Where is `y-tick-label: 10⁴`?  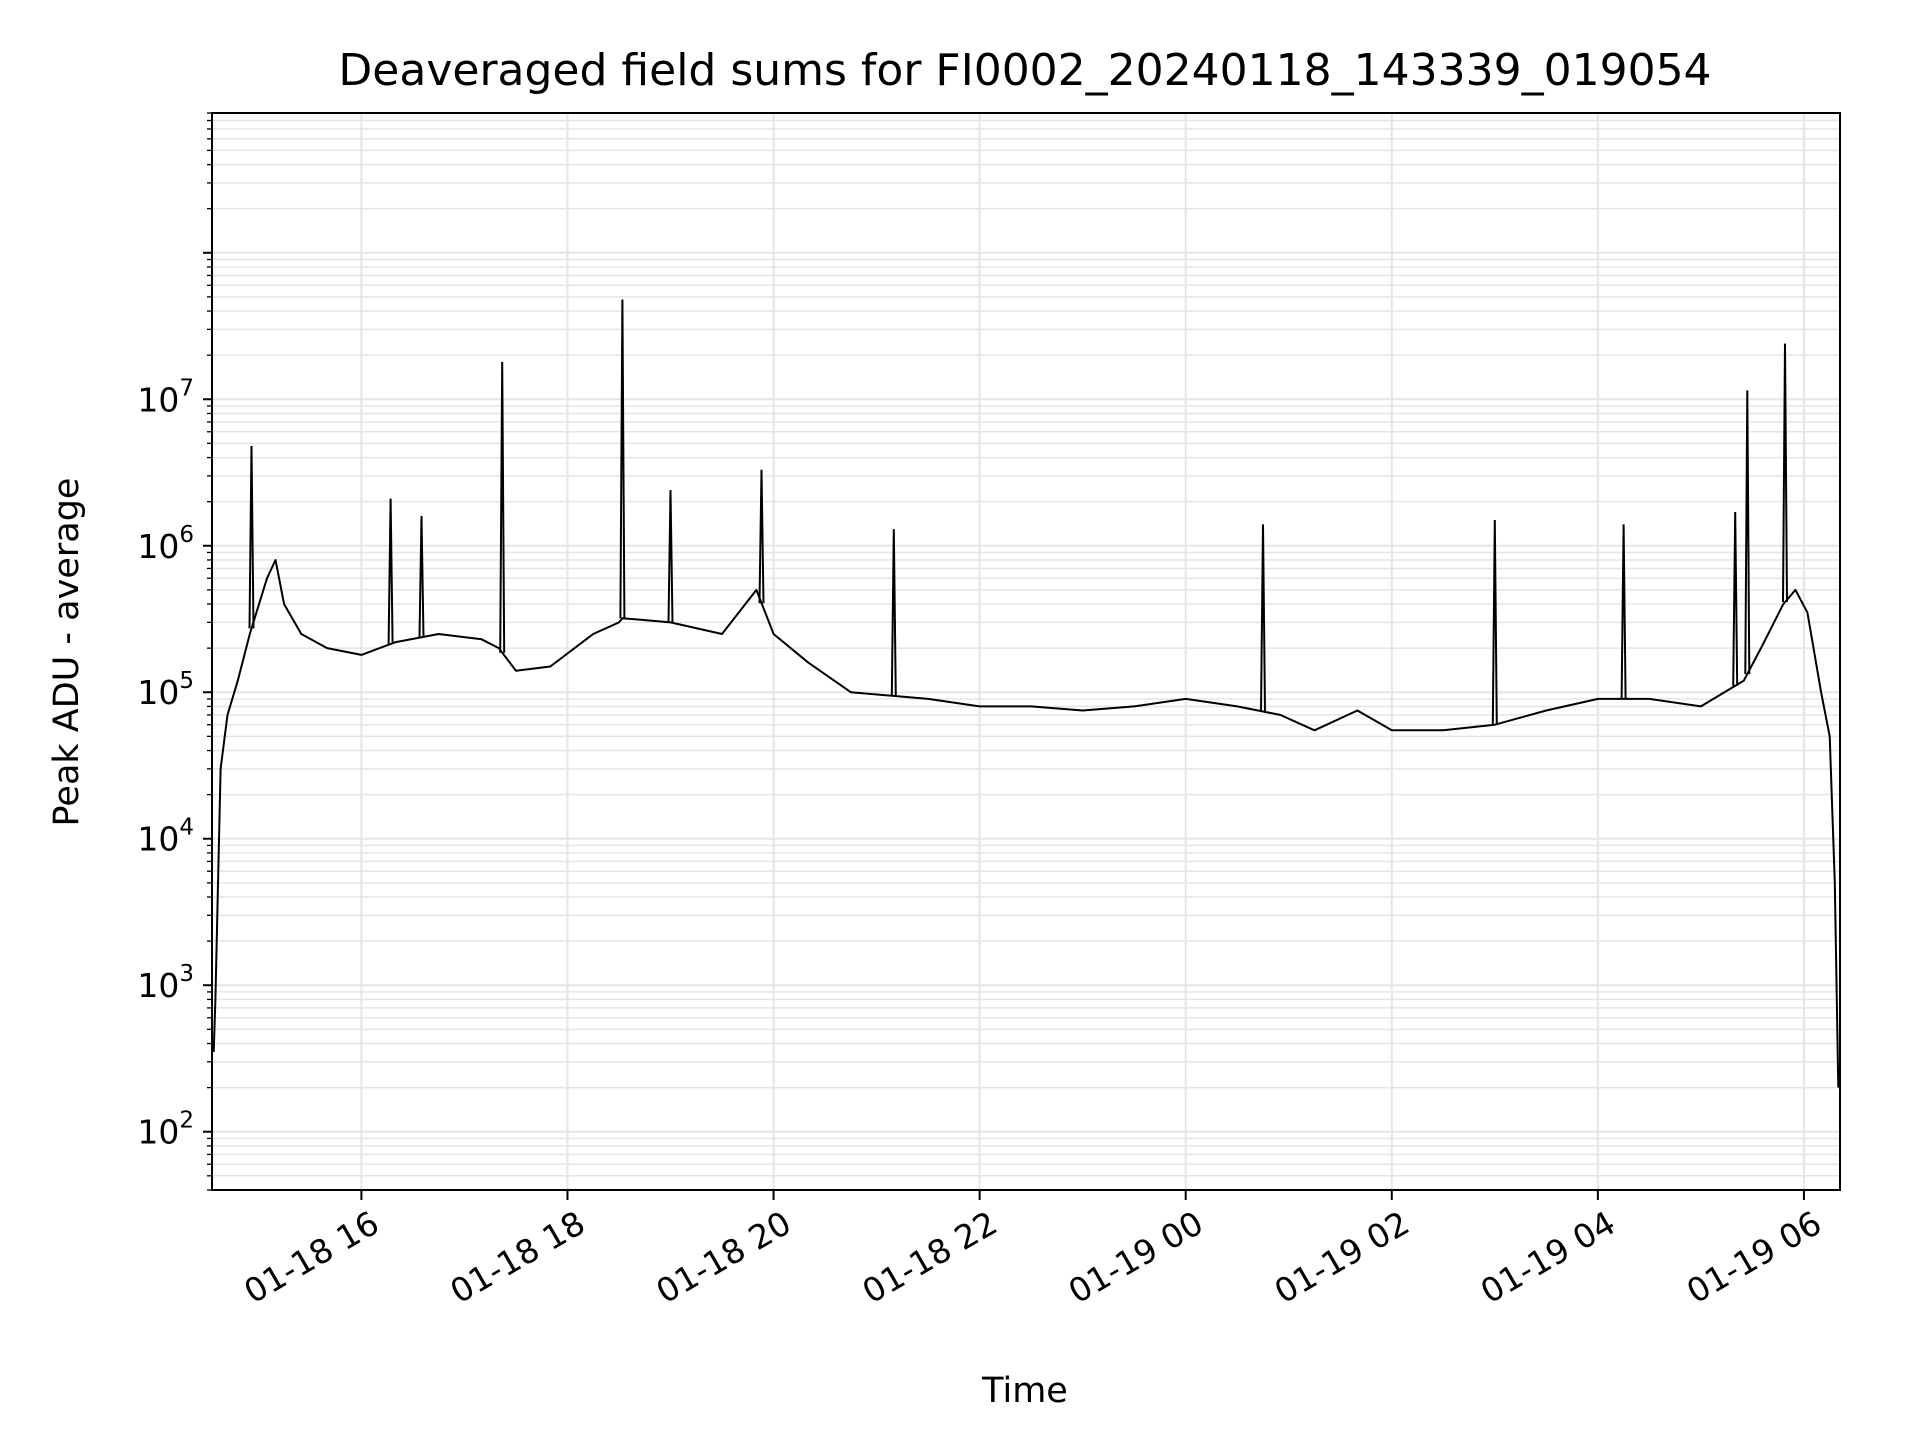 y-tick-label: 10⁴ is located at coordinates (165, 837).